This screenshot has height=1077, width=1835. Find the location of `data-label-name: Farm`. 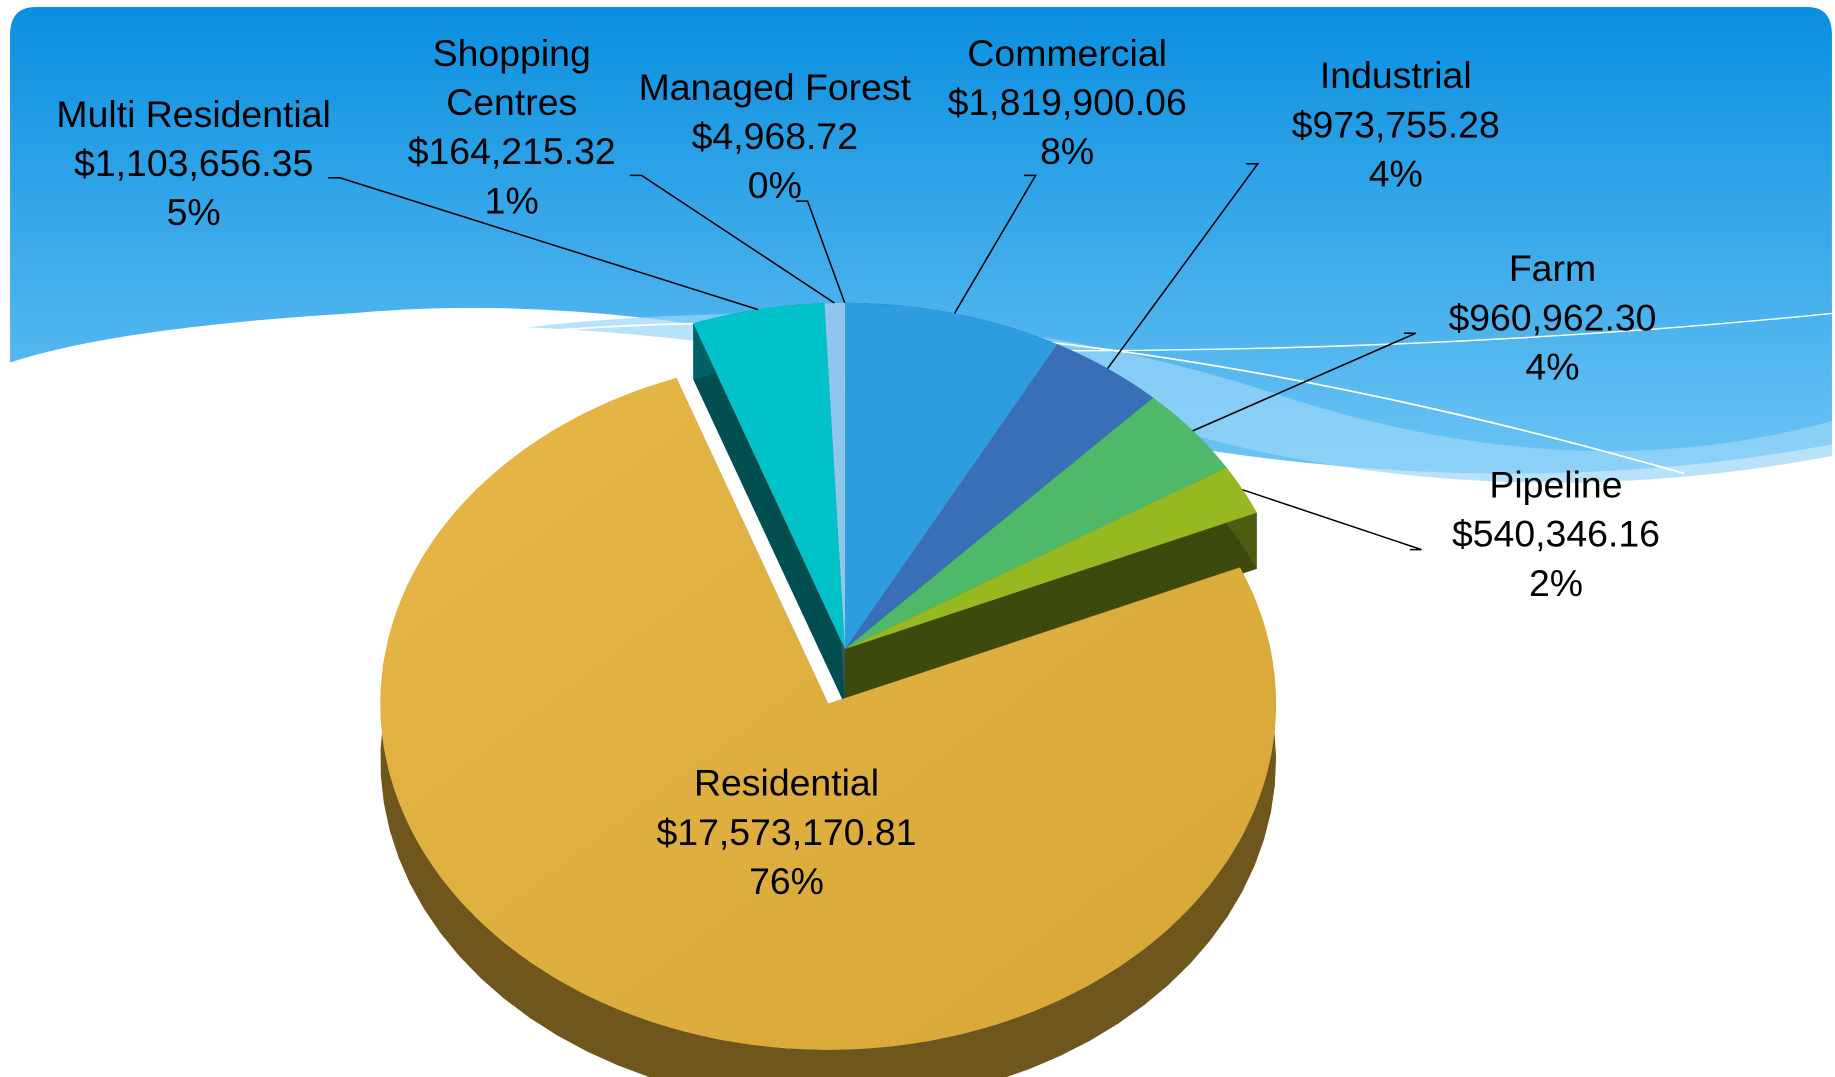

data-label-name: Farm is located at coordinates (1552, 268).